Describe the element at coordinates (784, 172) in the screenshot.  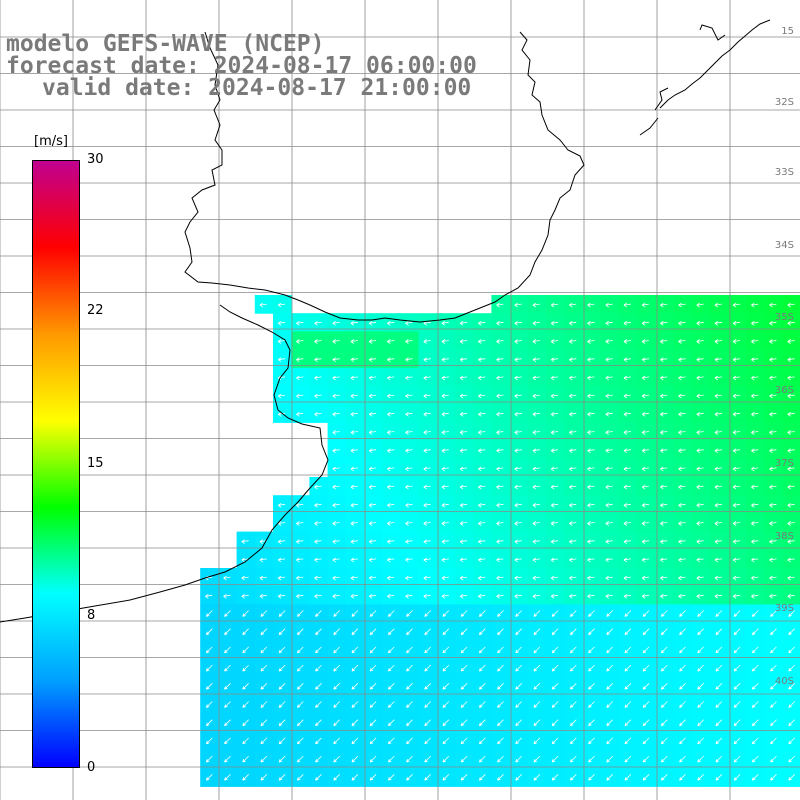
I see `lat-label: 33S` at that location.